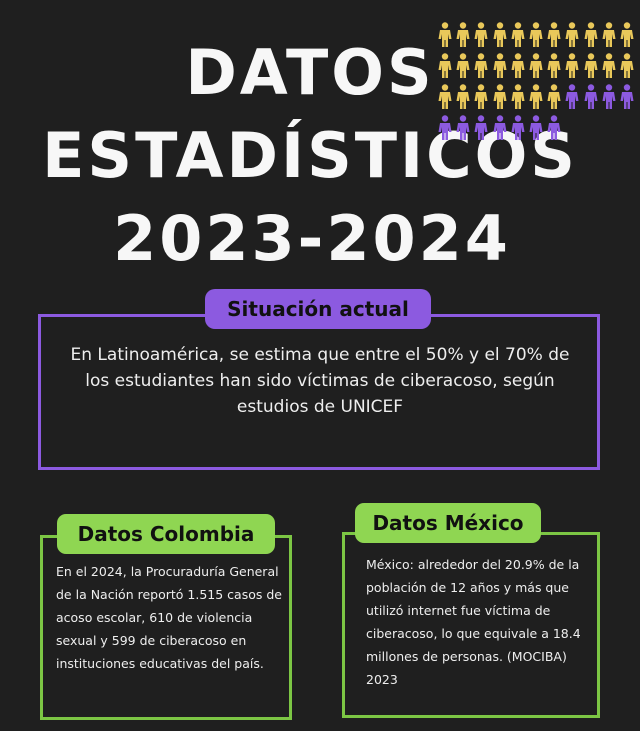  Describe the element at coordinates (310, 155) in the screenshot. I see `title-line-2: ESTADÍSTICOS` at that location.